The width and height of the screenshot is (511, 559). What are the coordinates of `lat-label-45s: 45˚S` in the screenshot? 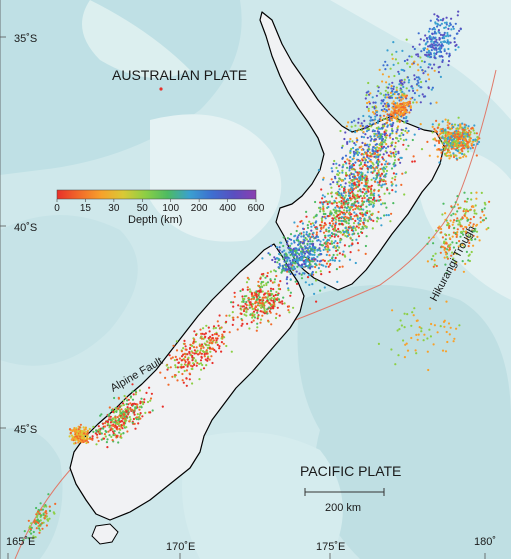 It's located at (25, 430).